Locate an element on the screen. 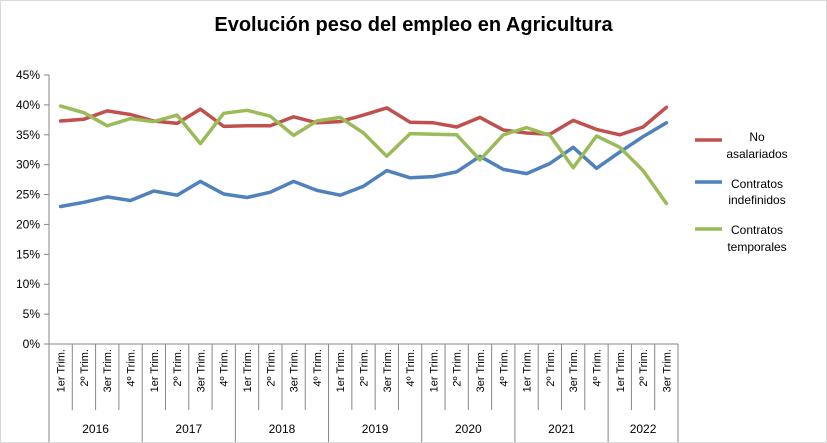  y-tick-label: 30% is located at coordinates (28, 165).